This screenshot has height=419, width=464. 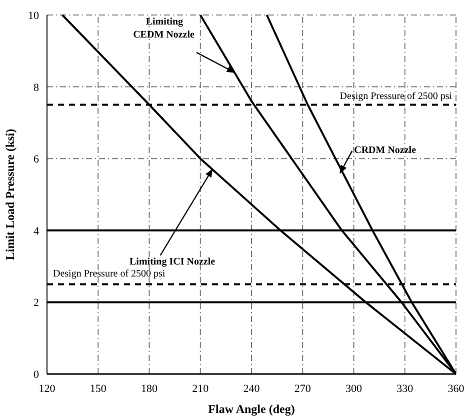 What do you see at coordinates (303, 389) in the screenshot?
I see `x-tick-label: 270` at bounding box center [303, 389].